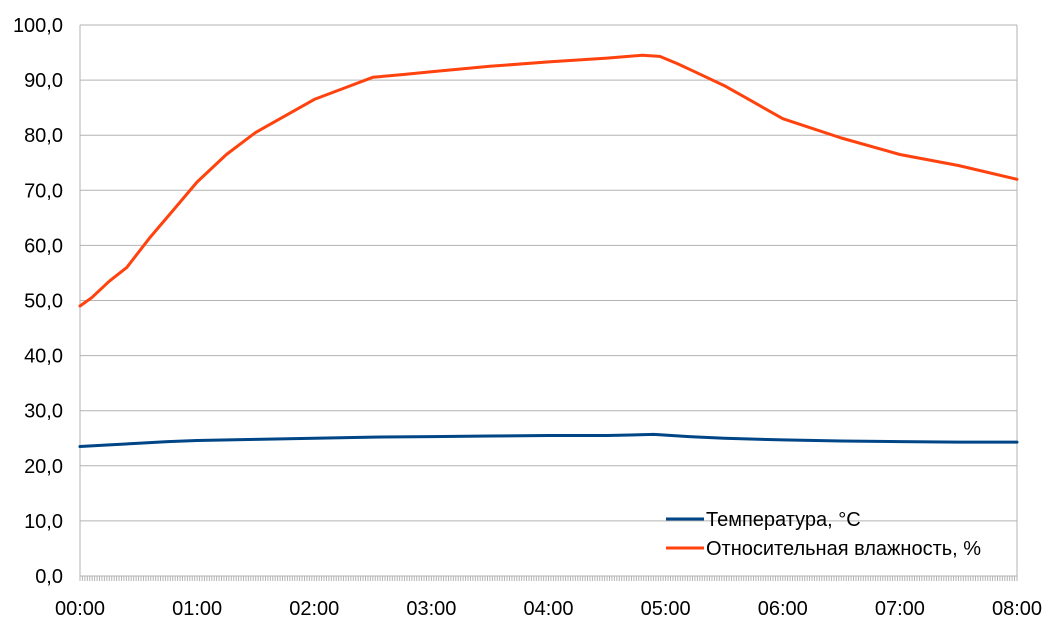  I want to click on x-tick-label: 00:00, so click(80, 609).